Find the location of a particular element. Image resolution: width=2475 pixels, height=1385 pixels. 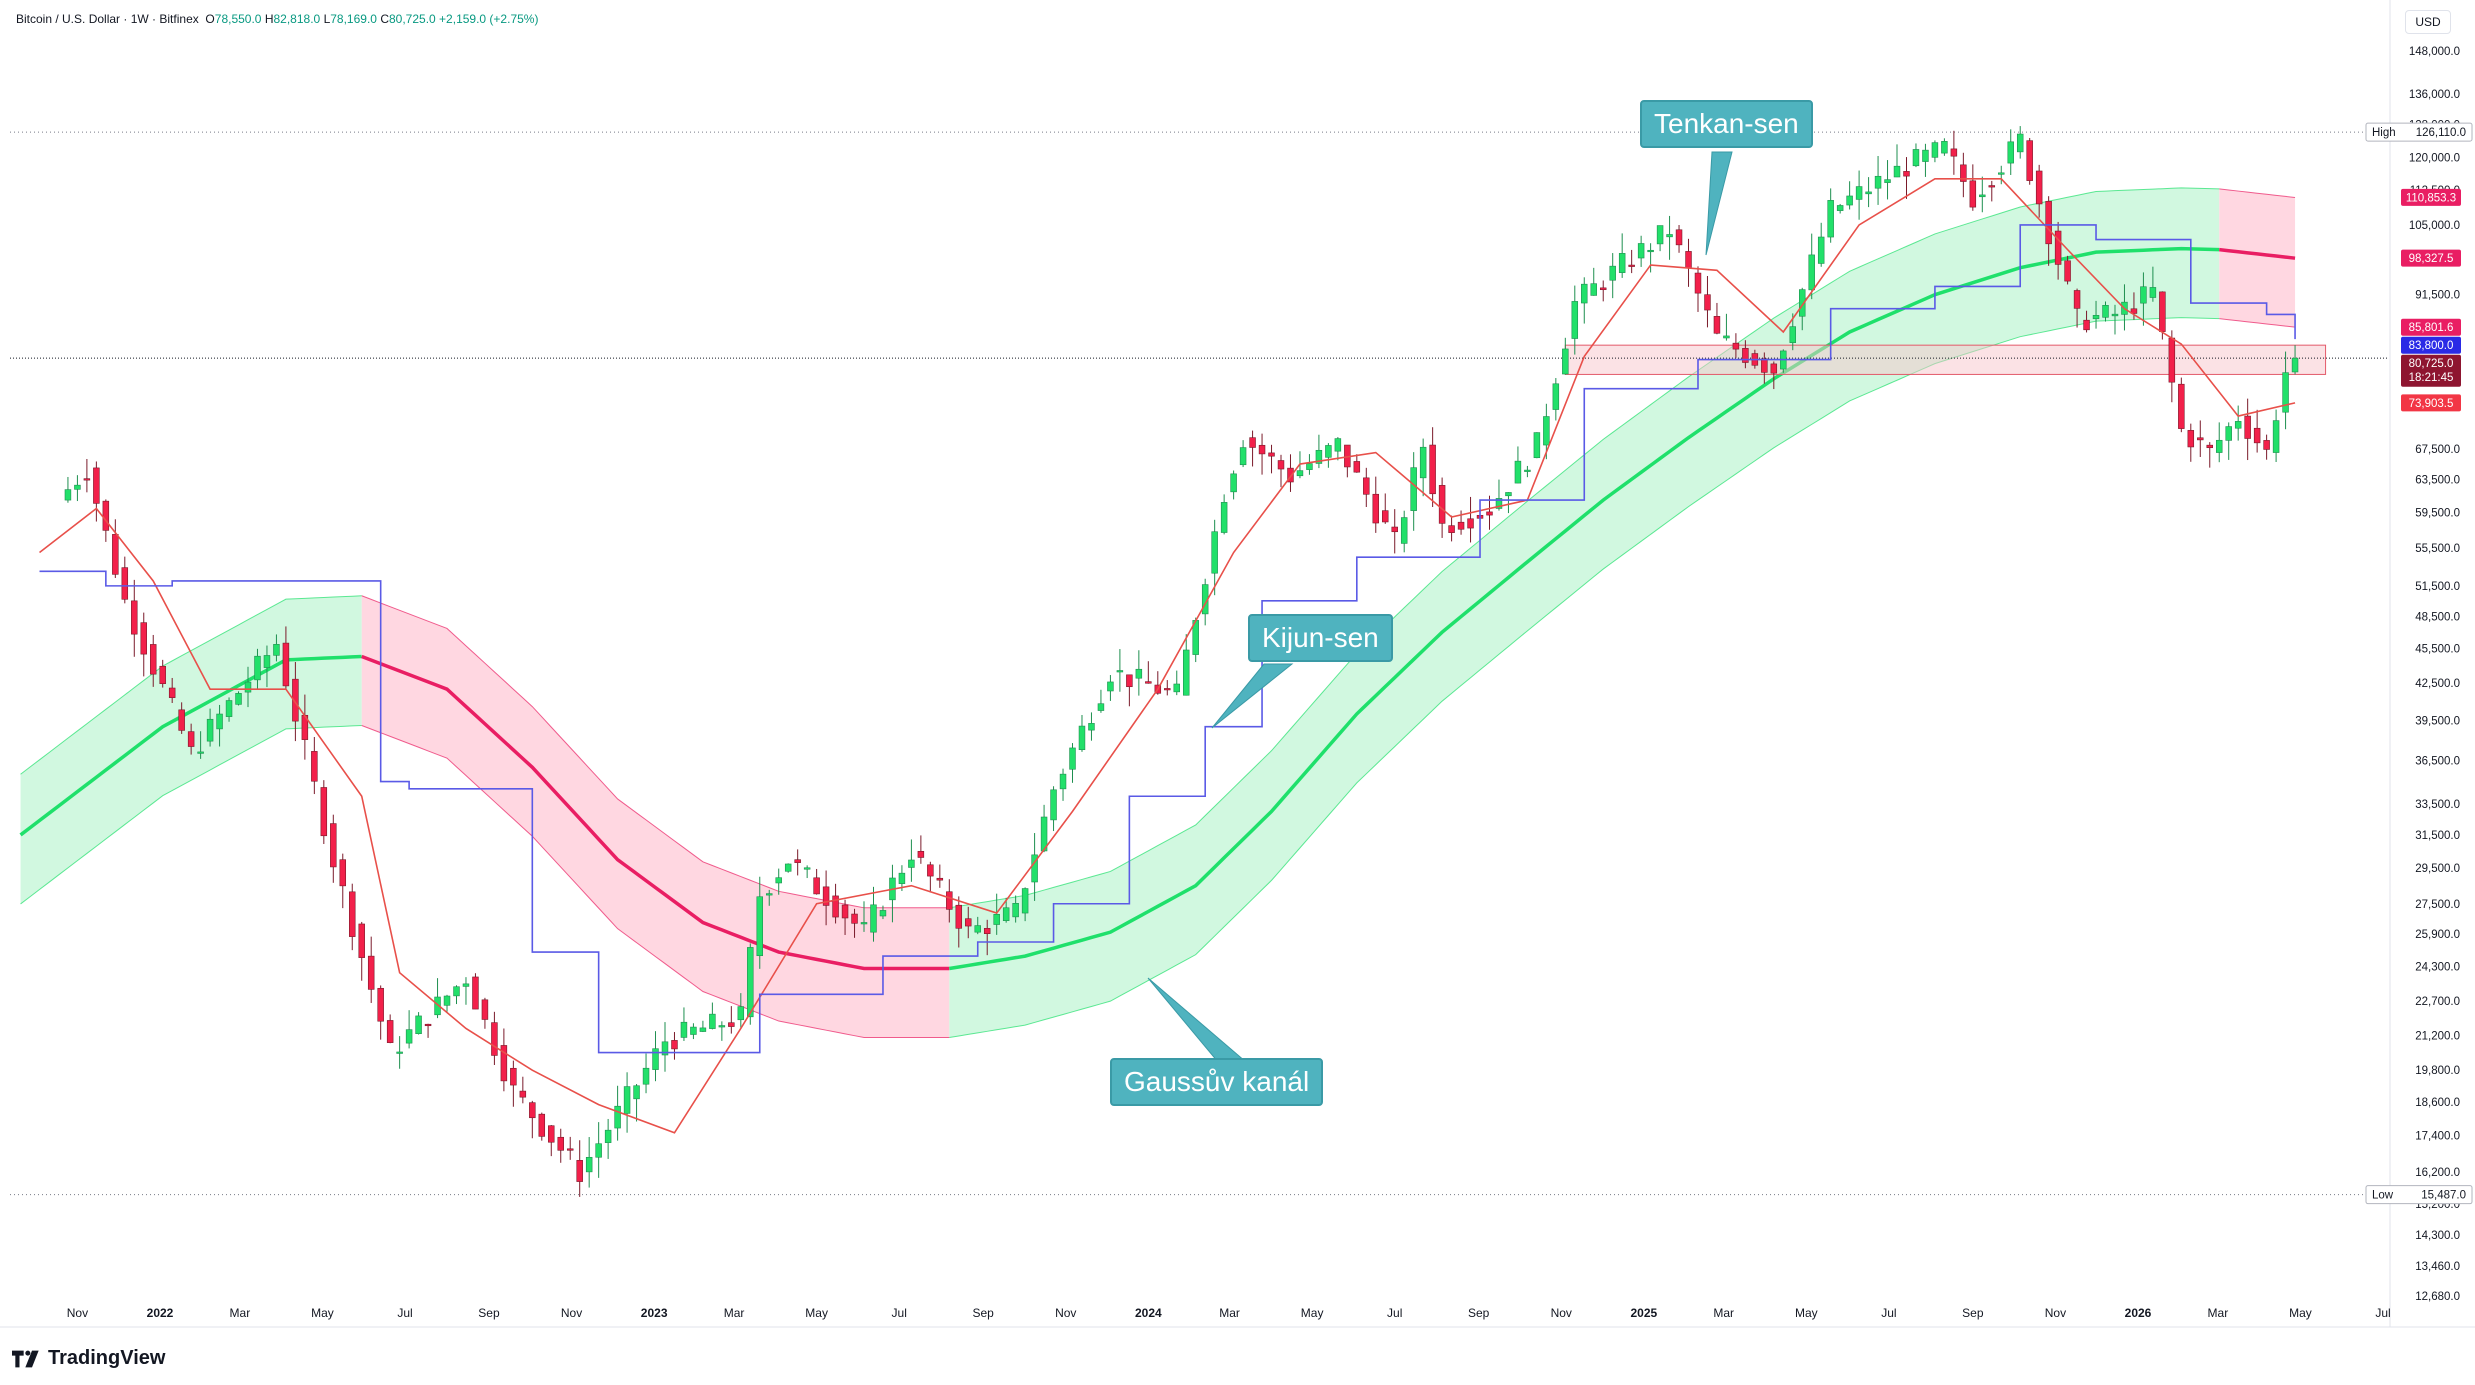

price-label: 83,800.0 is located at coordinates (2431, 345).